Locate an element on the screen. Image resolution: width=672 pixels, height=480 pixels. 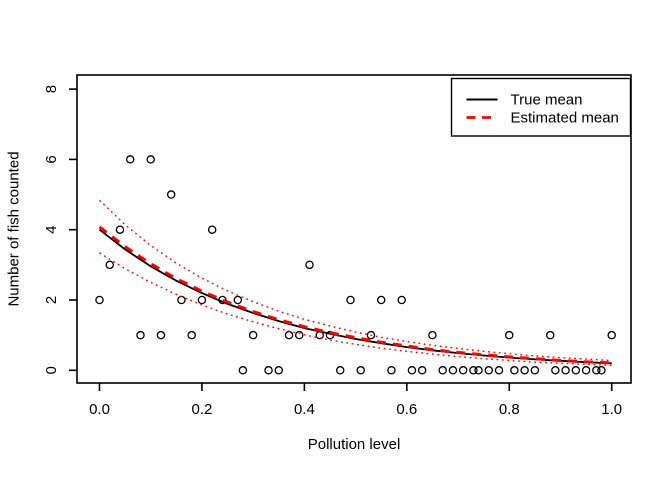
x-tick-label: 0.2 is located at coordinates (202, 409).